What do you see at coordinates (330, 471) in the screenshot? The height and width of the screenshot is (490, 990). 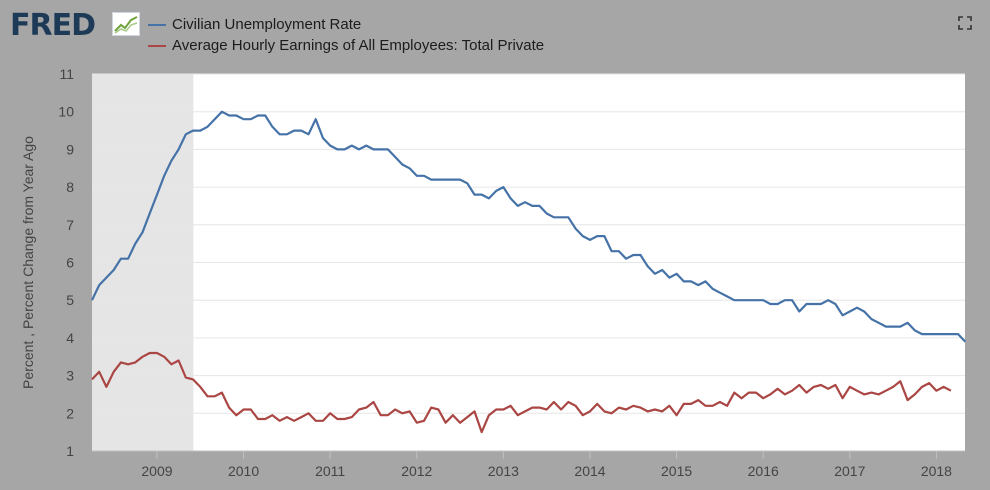 I see `x-tick-label: 2011` at bounding box center [330, 471].